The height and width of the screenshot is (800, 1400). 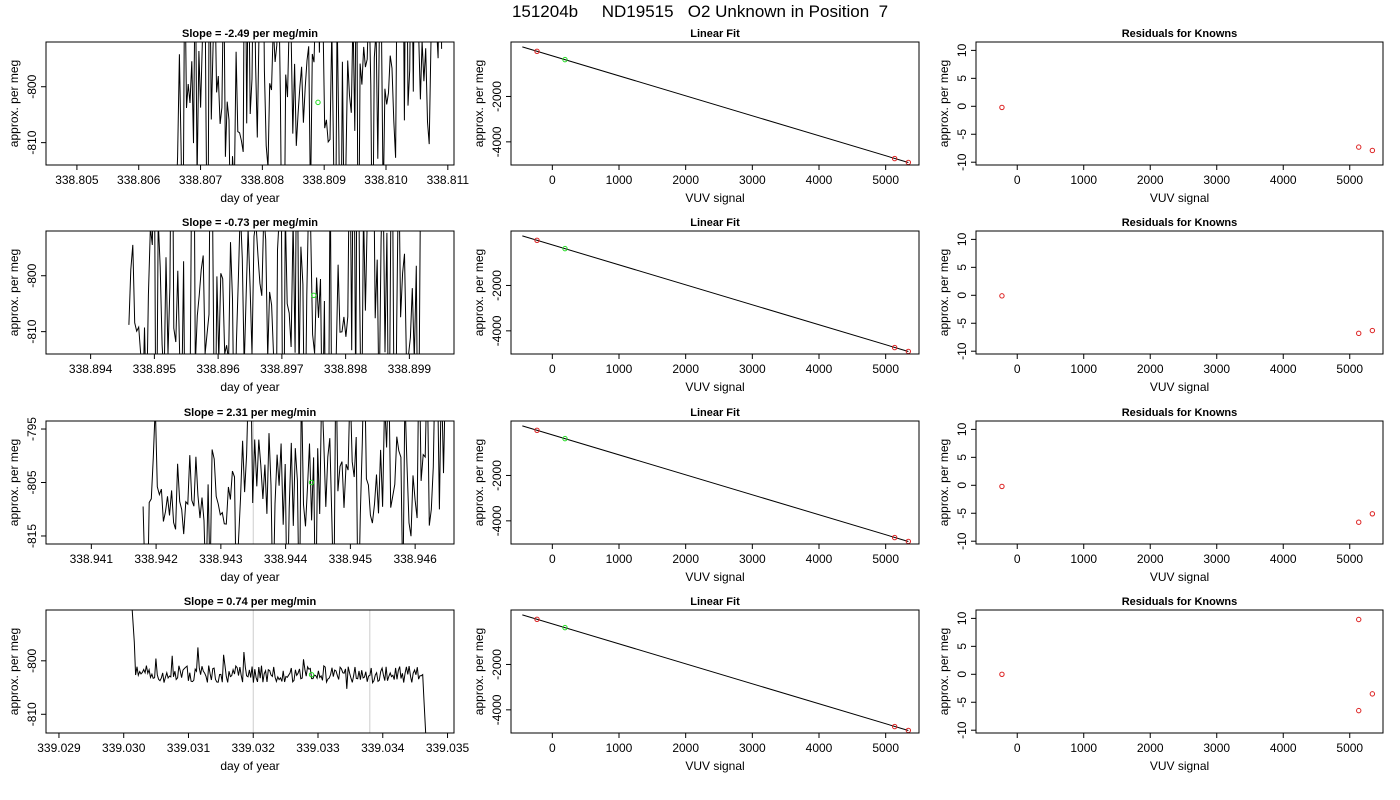 What do you see at coordinates (250, 413) in the screenshot?
I see `panel-title: Slope = 2.31 per meg/min` at bounding box center [250, 413].